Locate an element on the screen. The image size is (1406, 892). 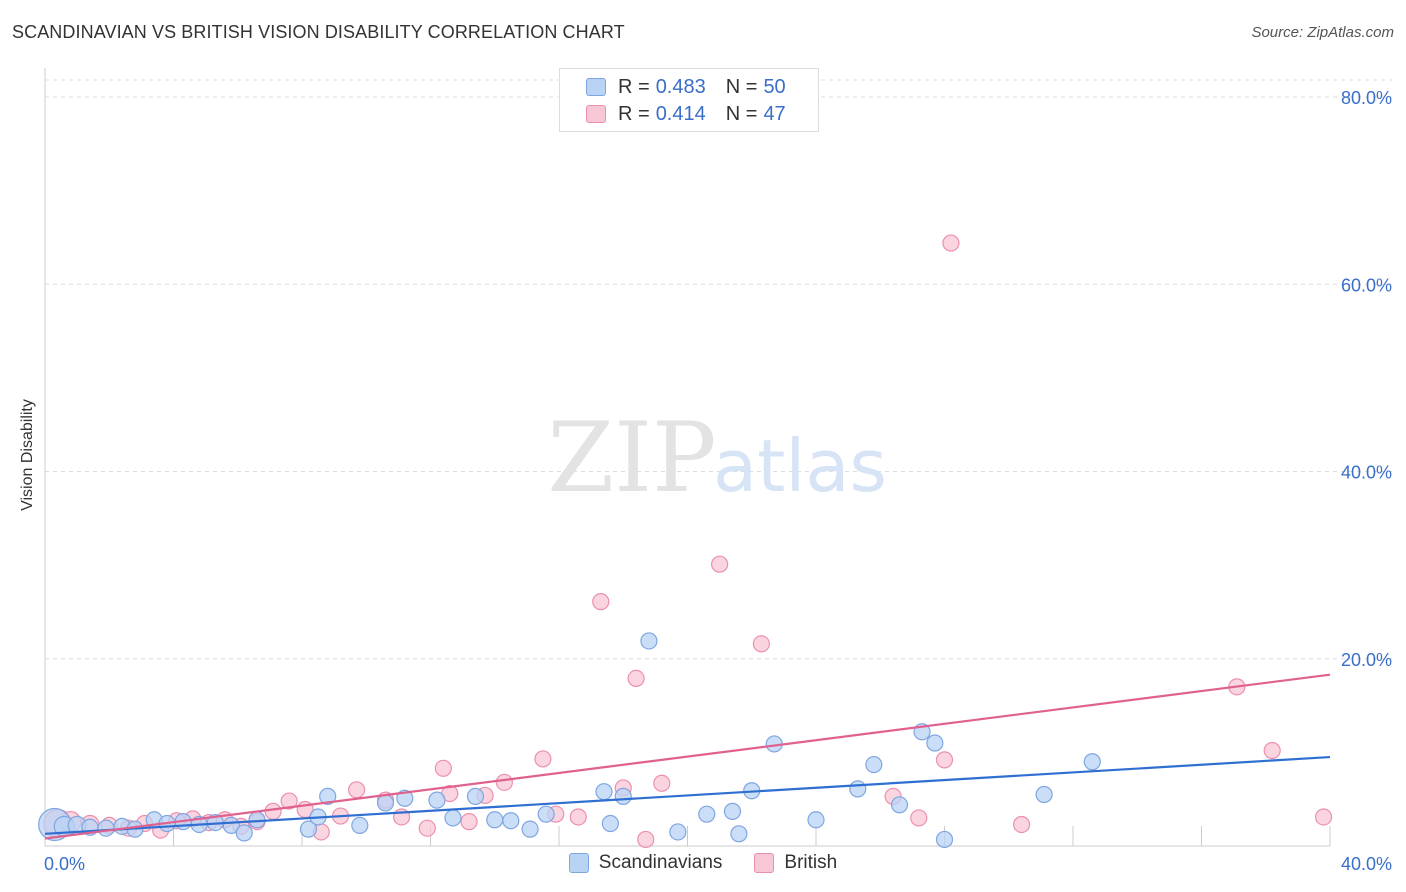
watermark-atlas: atlas is located at coordinates (800, 466).